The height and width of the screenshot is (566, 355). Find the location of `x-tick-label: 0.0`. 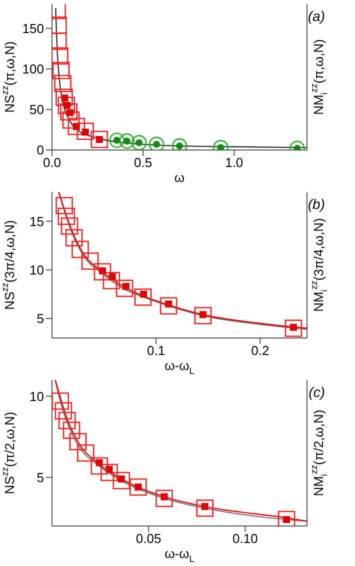

x-tick-label: 0.0 is located at coordinates (52, 162).